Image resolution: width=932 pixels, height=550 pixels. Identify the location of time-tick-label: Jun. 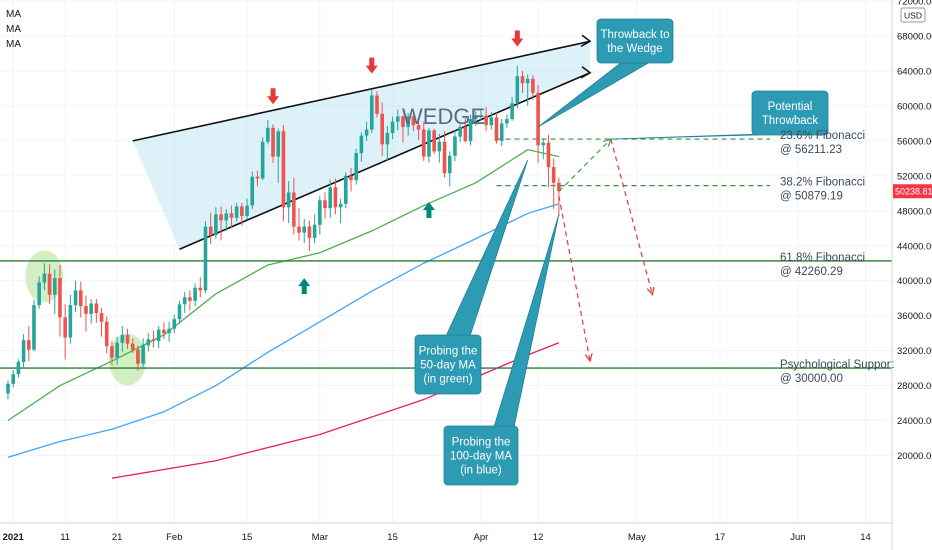
(797, 537).